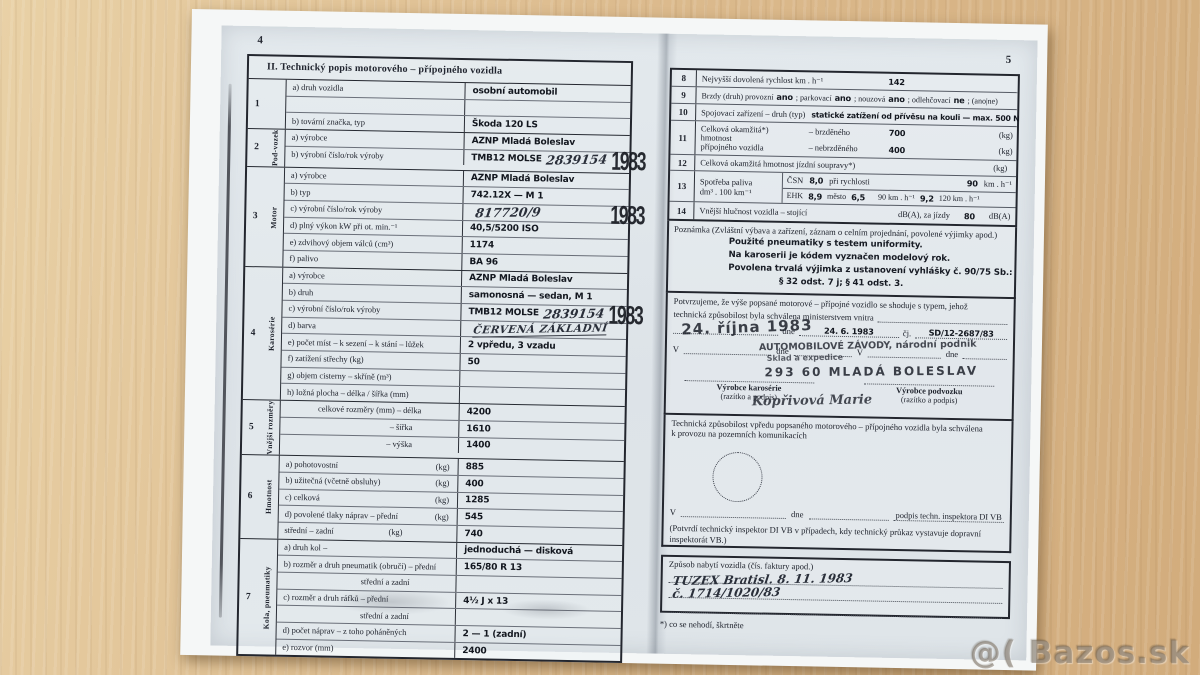 This screenshot has width=1200, height=675. Describe the element at coordinates (385, 582) in the screenshot. I see `row-label: střední a zadní` at that location.